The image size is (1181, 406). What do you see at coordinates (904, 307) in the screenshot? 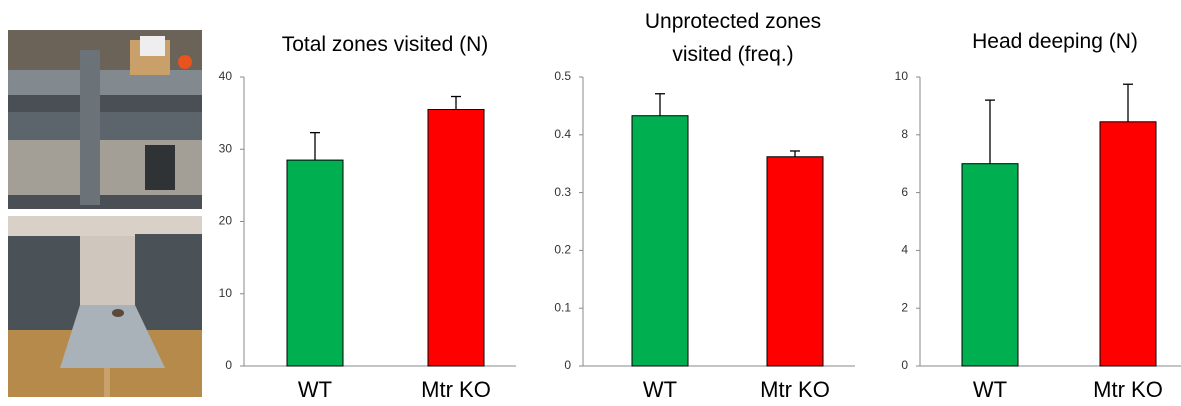
I see `y-tick-label: 2` at bounding box center [904, 307].